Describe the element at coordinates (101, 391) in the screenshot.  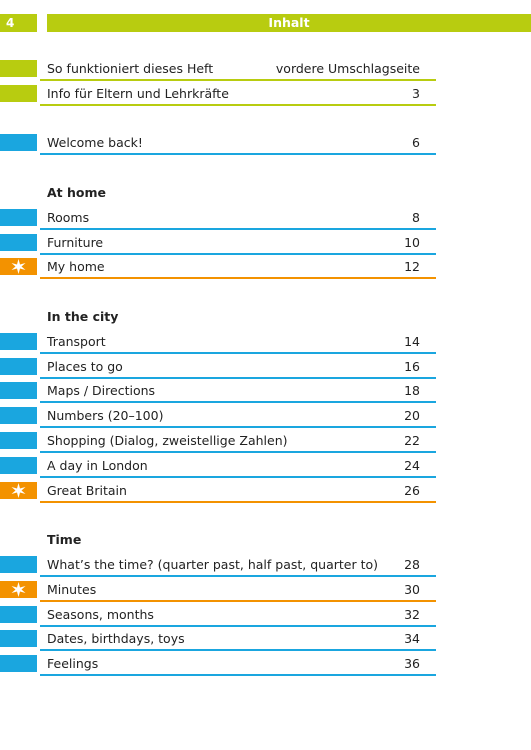
I see `entry-title: Maps / Directions` at that location.